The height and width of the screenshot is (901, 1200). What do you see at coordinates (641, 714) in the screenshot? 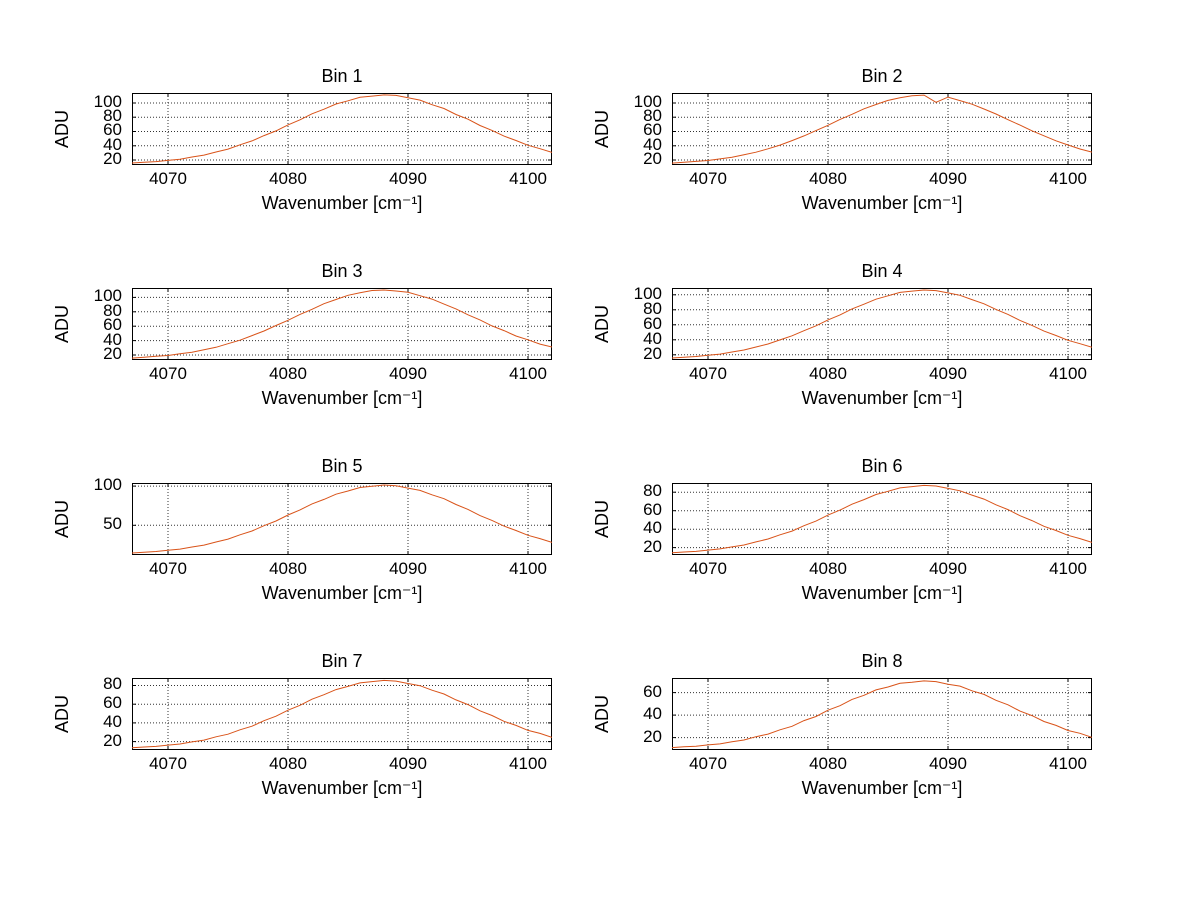
I see `y-axis-ticks: 20 40 60` at bounding box center [641, 714].